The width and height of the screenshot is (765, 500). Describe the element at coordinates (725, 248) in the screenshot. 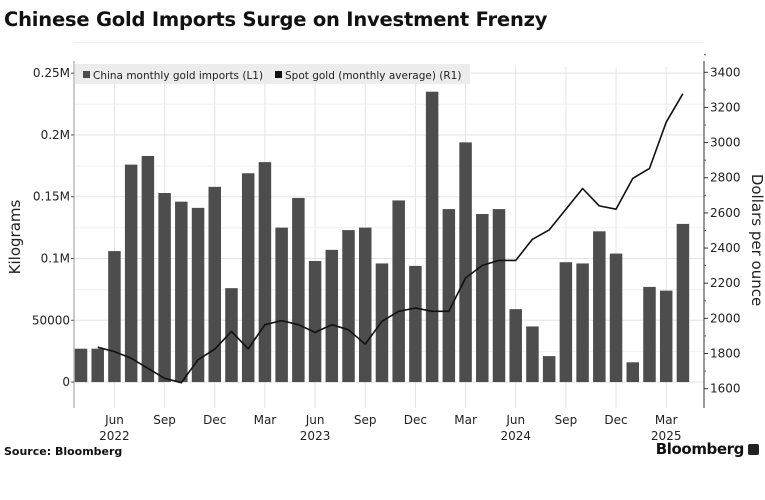

I see `right-axis-tick-label: 2400` at that location.